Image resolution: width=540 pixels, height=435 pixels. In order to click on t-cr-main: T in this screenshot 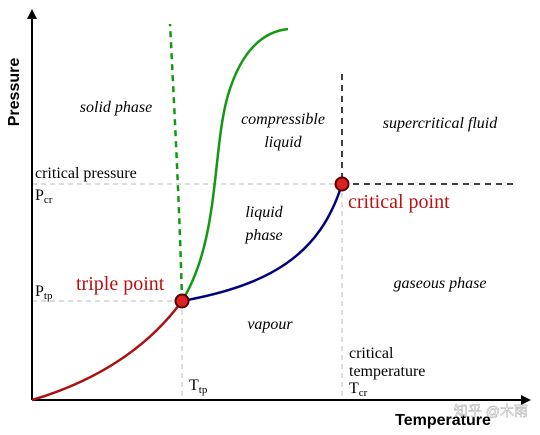, I will do `click(354, 388)`.